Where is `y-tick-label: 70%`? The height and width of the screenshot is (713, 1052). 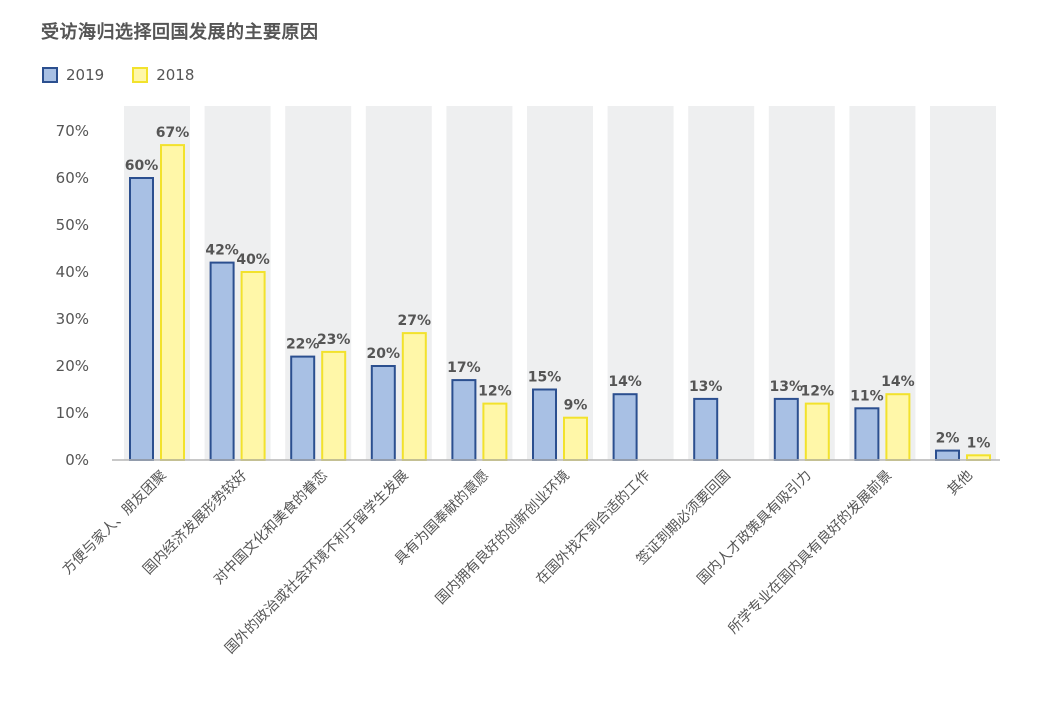
y-tick-label: 70% is located at coordinates (72, 131).